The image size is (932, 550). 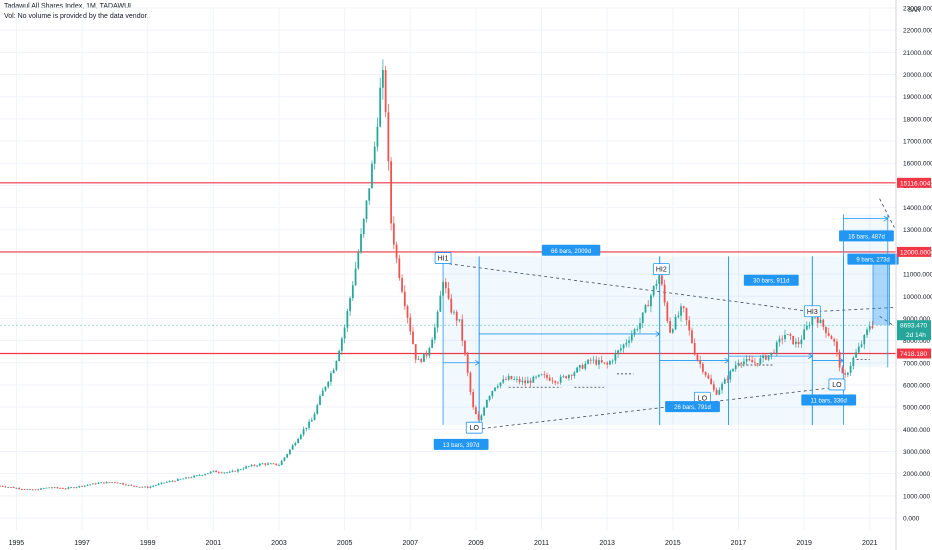 I want to click on y-tick-label: 16000.000, so click(x=917, y=164).